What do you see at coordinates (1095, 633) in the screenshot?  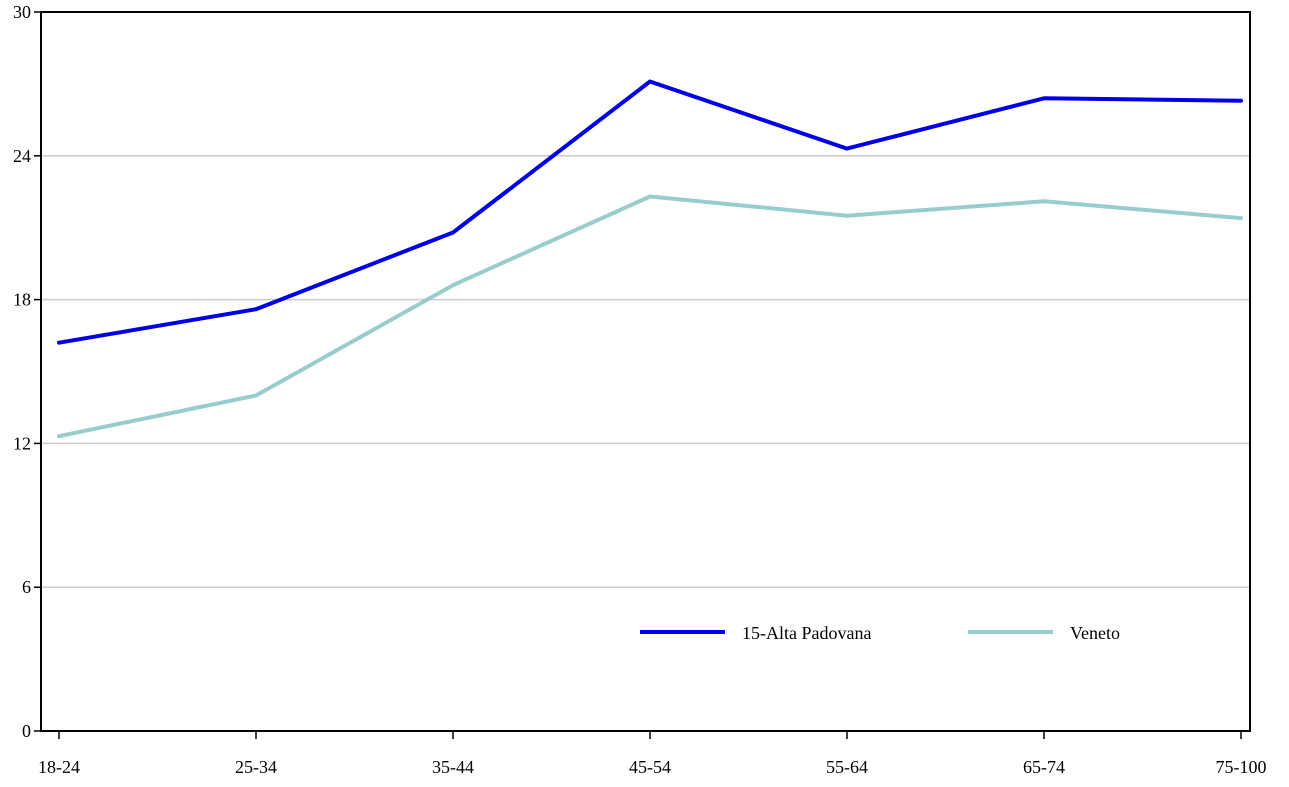 I see `legend-label-1: Veneto` at bounding box center [1095, 633].